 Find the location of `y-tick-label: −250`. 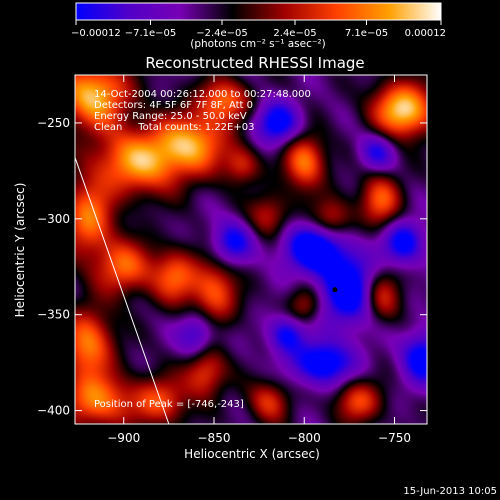

y-tick-label: −250 is located at coordinates (53, 123).